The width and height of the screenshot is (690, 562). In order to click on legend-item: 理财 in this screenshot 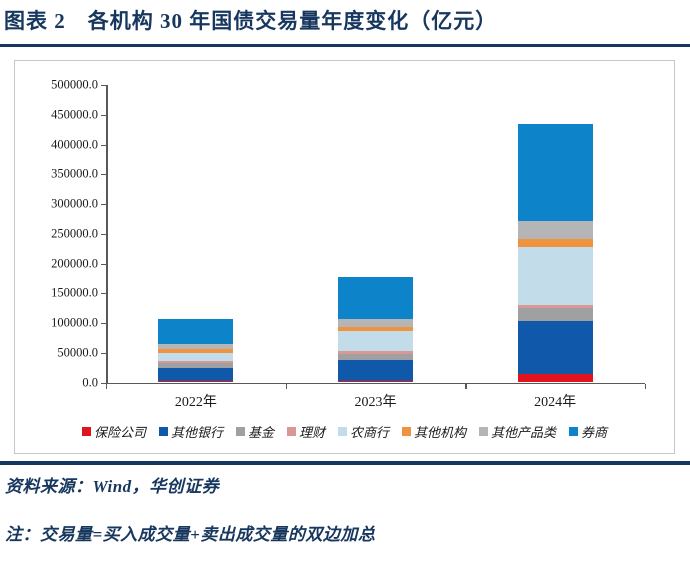, I will do `click(305, 431)`.